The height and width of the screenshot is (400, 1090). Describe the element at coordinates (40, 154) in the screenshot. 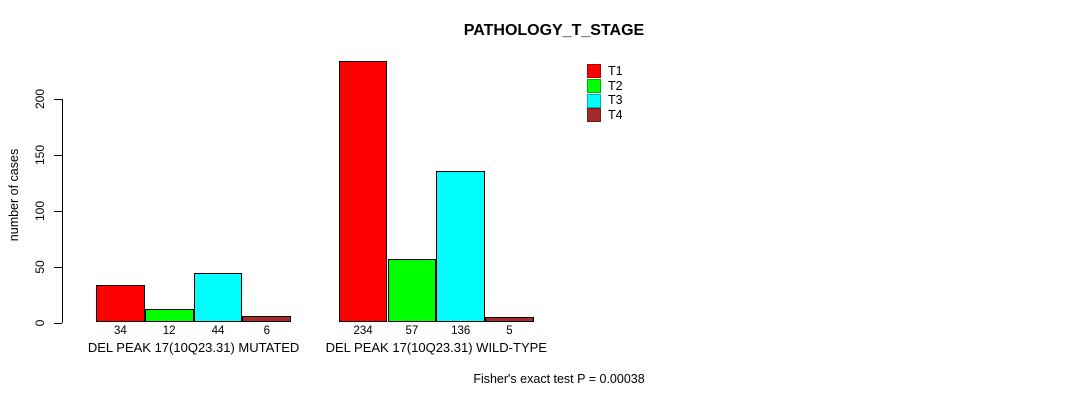

I see `y-axis-tick-label: 150` at that location.